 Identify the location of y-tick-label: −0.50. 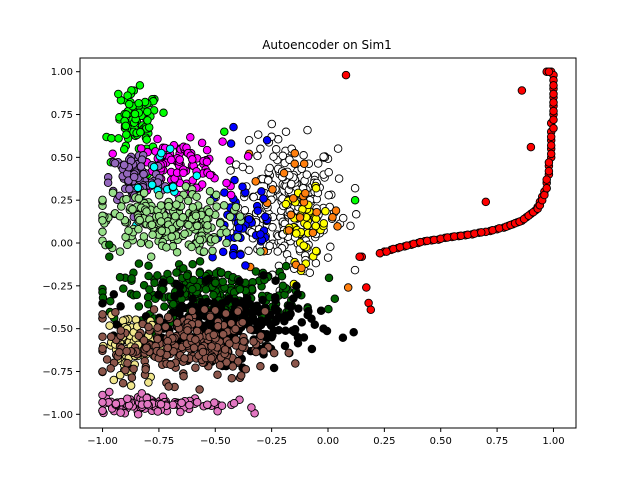
(57, 329).